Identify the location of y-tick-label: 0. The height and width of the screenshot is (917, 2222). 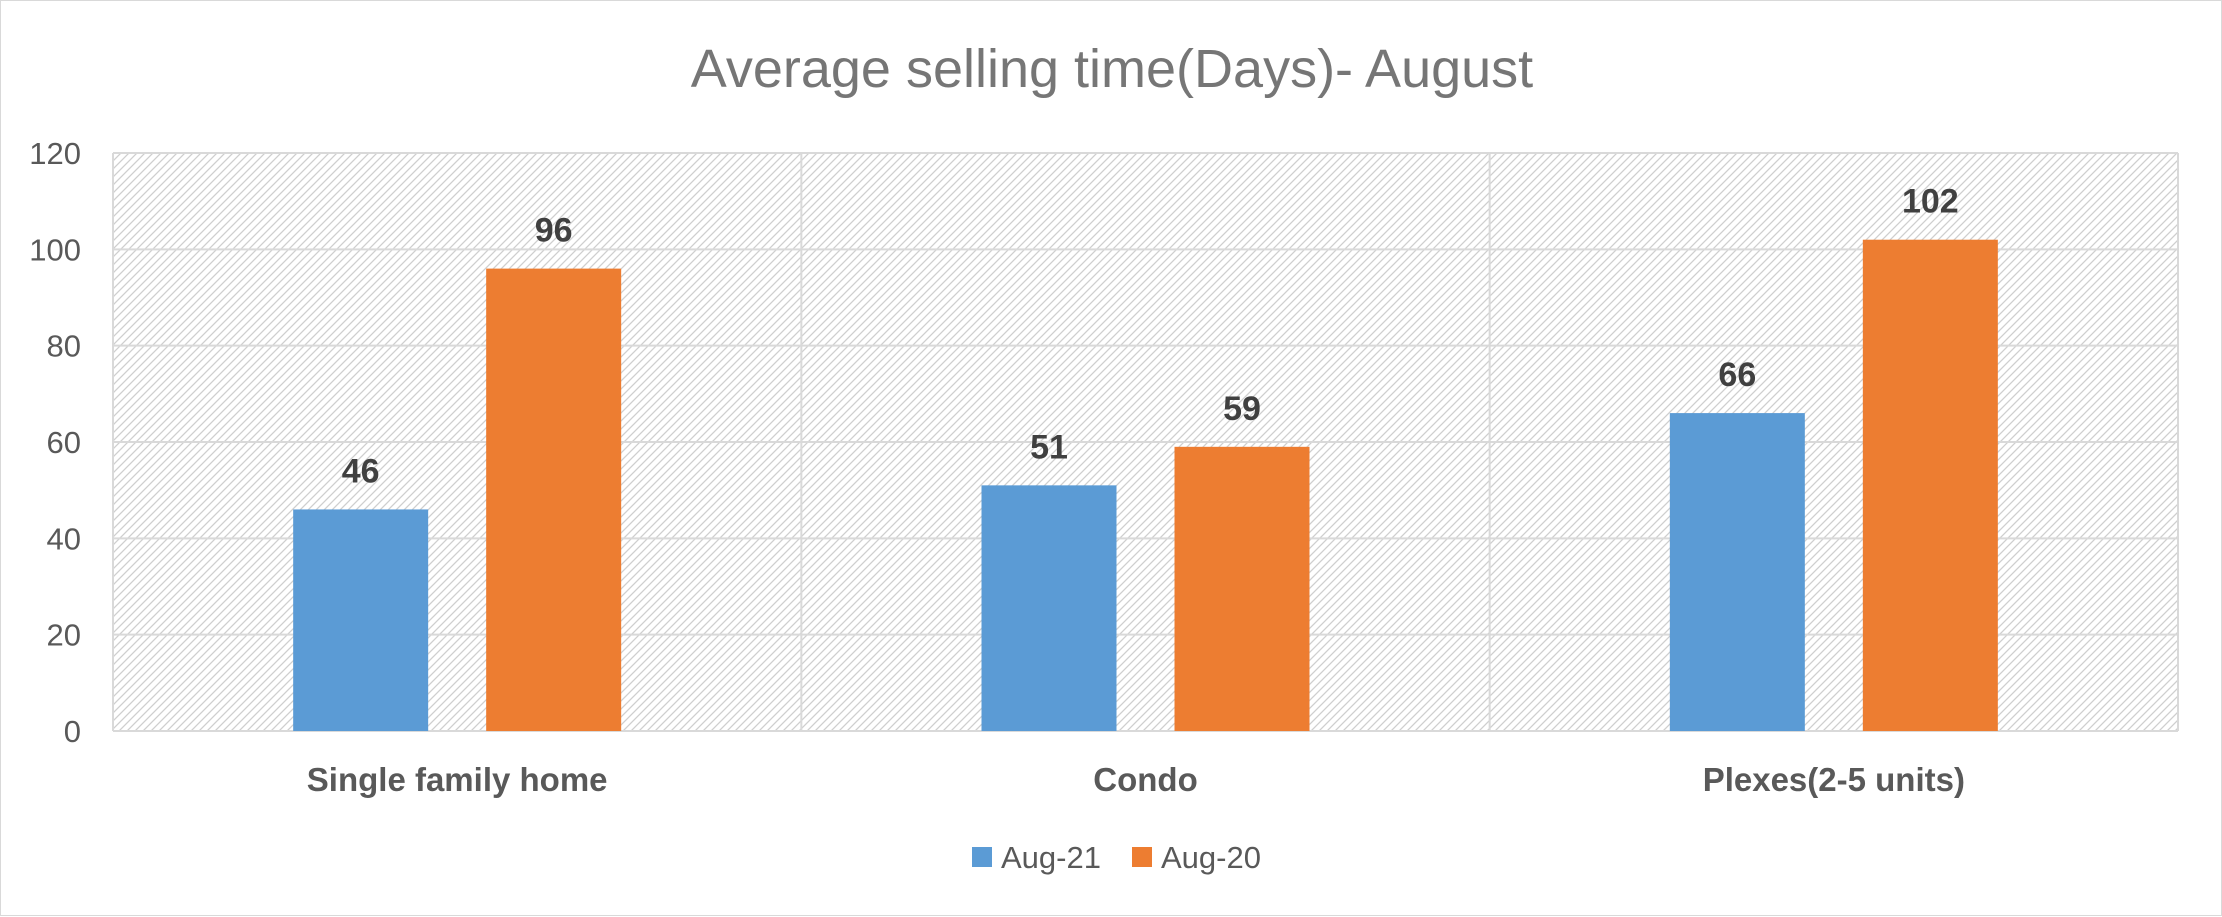
(72, 731).